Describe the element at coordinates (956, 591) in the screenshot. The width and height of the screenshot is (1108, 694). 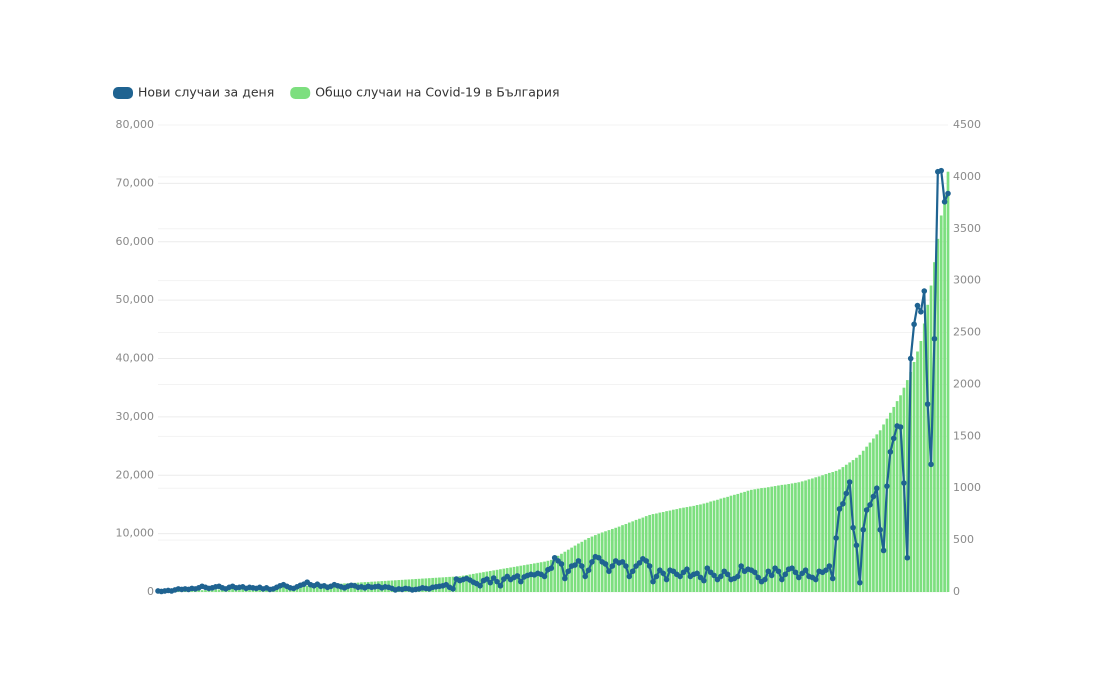
I see `y2-tick-label: 0` at that location.